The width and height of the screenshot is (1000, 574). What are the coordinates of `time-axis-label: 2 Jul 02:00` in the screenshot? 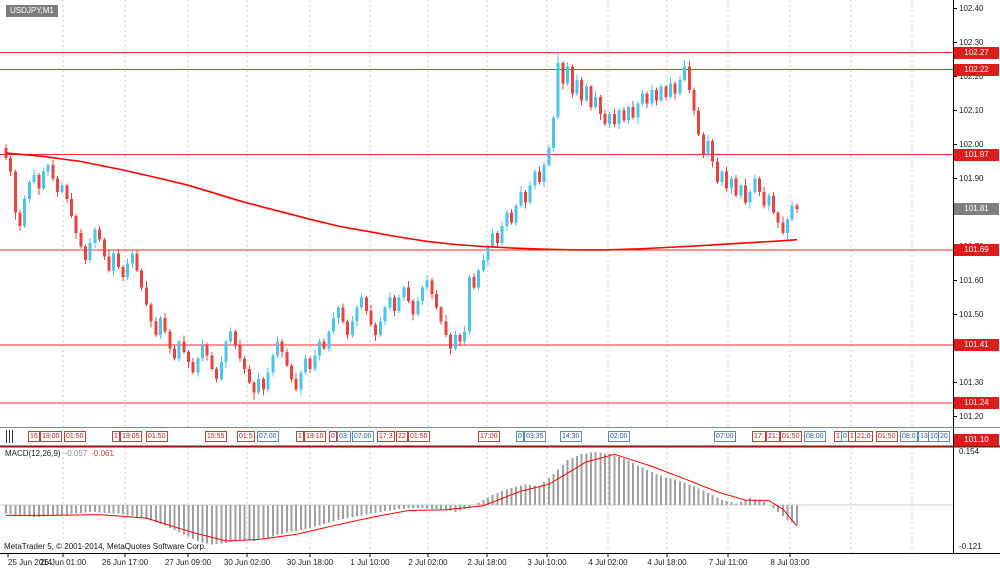 It's located at (428, 562).